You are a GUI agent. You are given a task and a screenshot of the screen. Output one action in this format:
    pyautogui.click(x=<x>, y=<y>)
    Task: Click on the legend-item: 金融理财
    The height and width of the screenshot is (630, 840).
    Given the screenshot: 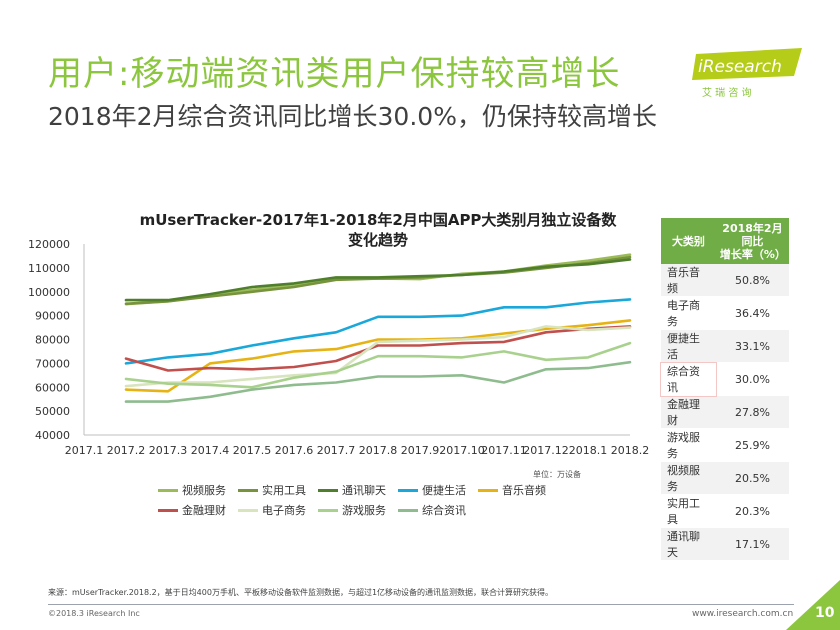 What is the action you would take?
    pyautogui.click(x=192, y=510)
    